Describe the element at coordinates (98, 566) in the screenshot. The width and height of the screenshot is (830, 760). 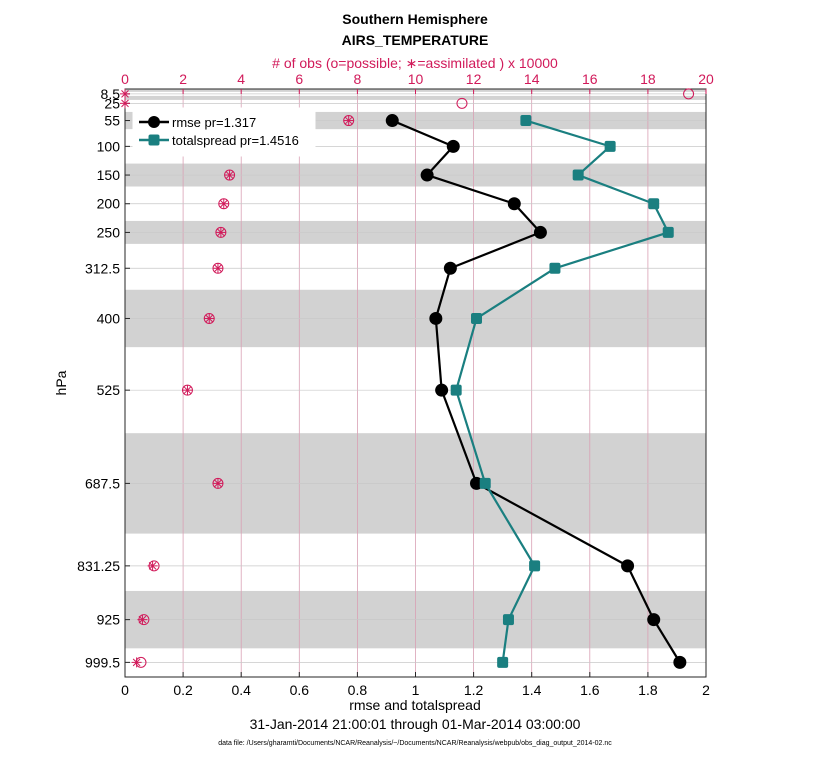
I see `y-tick-label: 831.25` at that location.